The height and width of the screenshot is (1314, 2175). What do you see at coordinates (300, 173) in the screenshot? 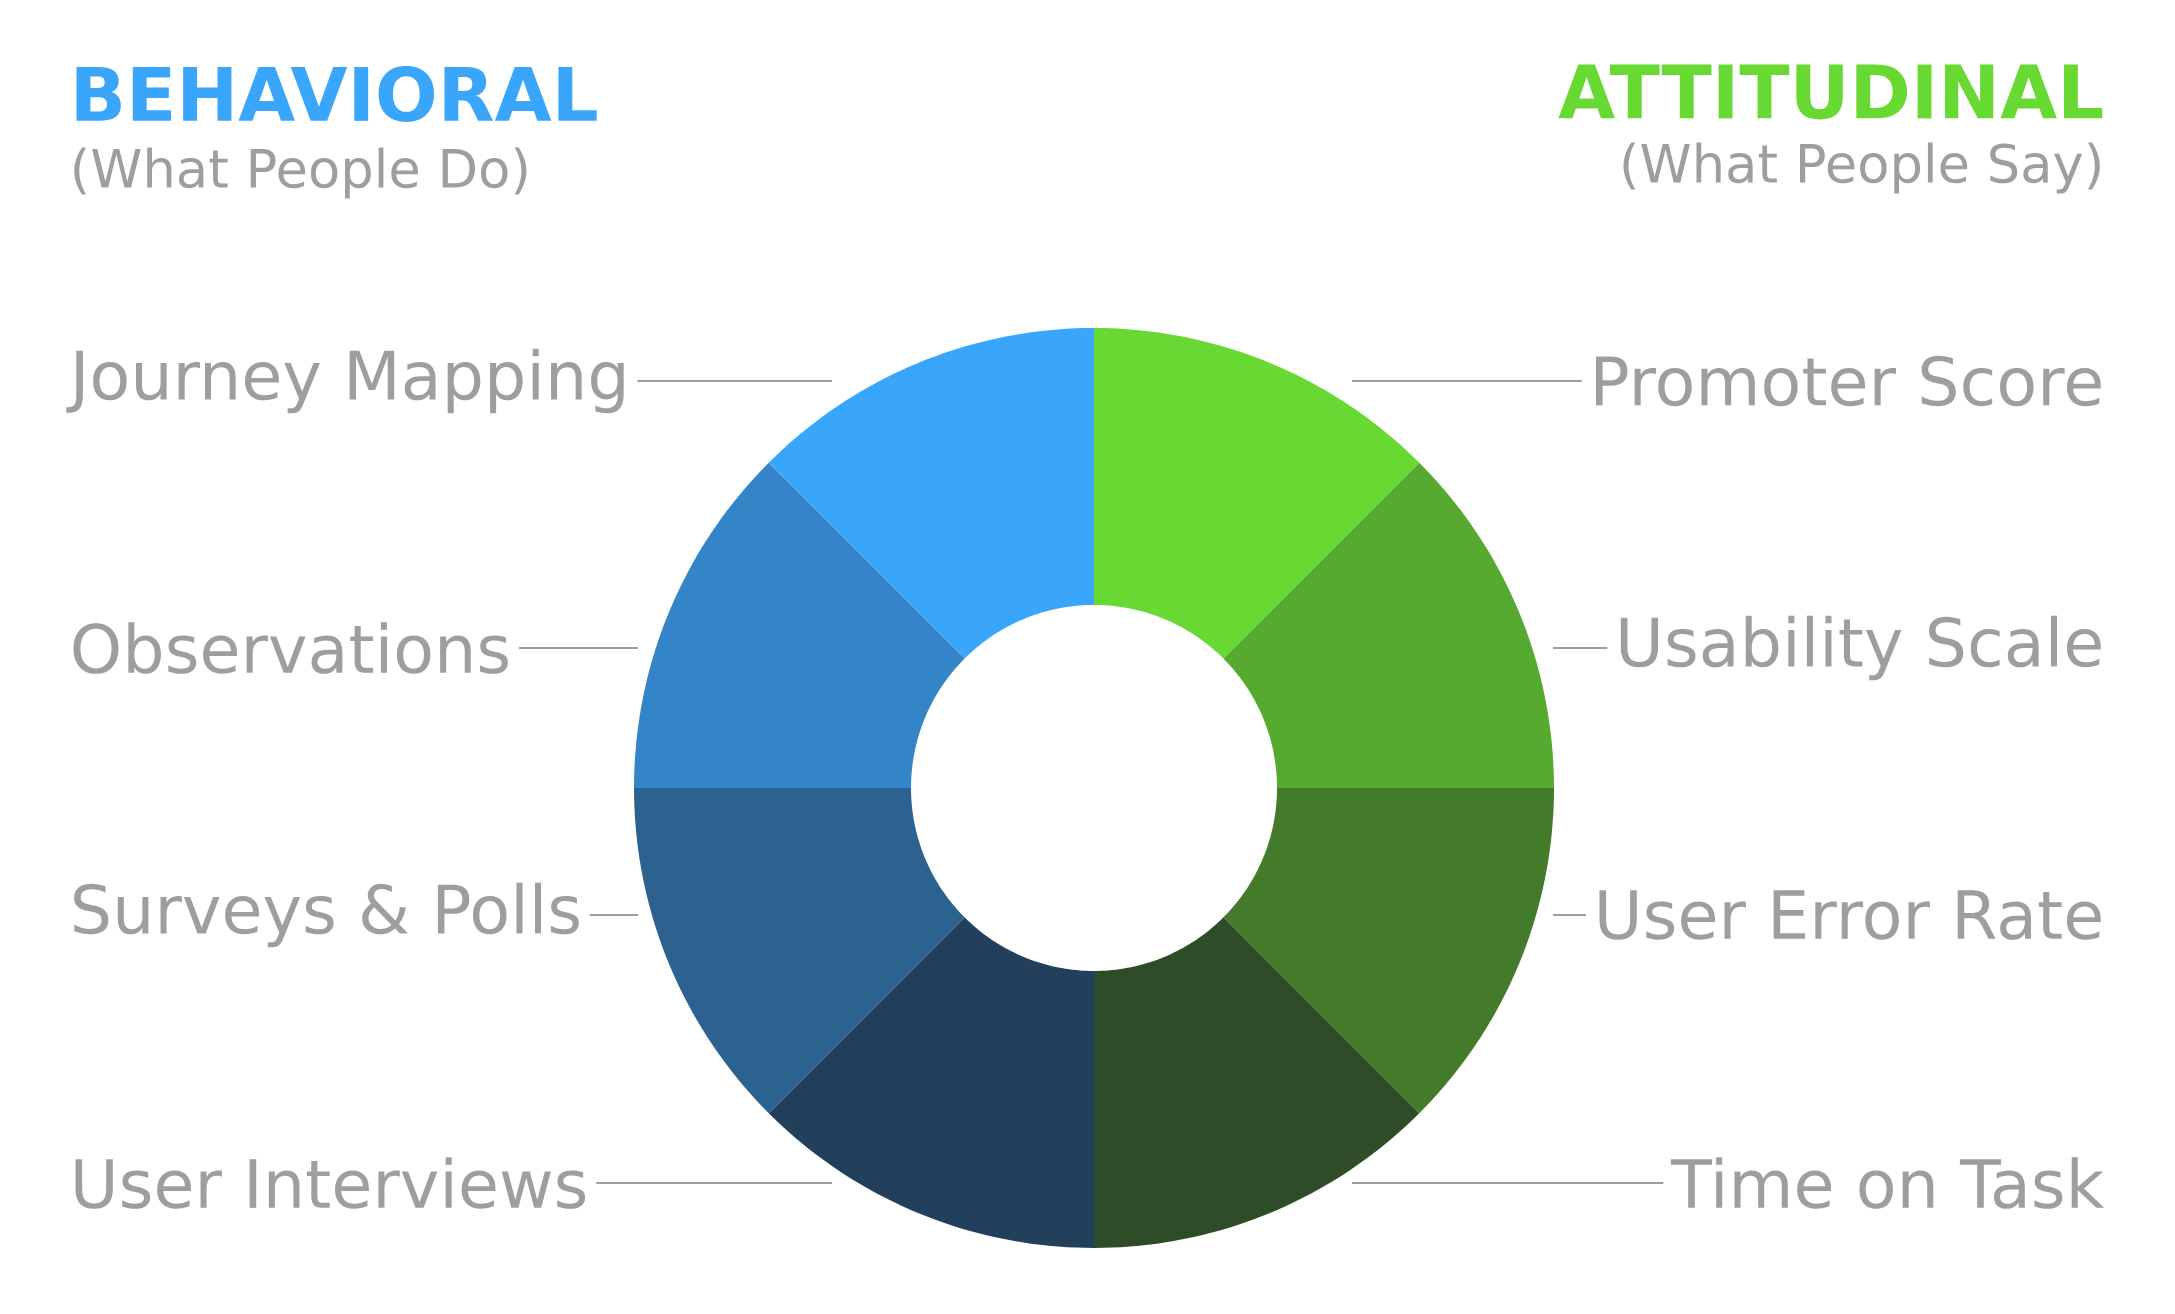
I see `text: (What People Do)` at bounding box center [300, 173].